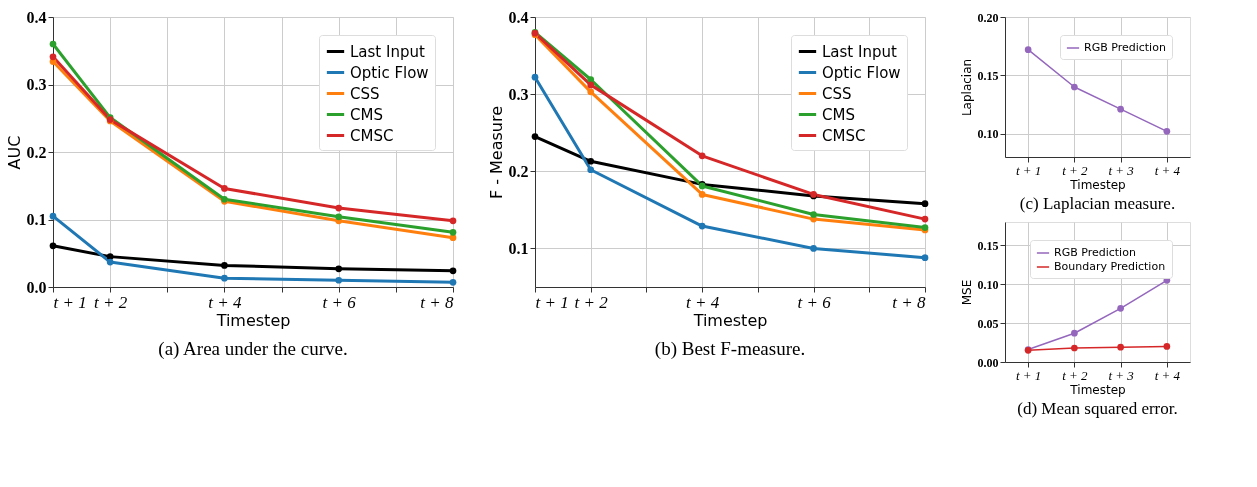 The height and width of the screenshot is (487, 1257). What do you see at coordinates (966, 87) in the screenshot?
I see `y-axis-title: Laplacian` at bounding box center [966, 87].